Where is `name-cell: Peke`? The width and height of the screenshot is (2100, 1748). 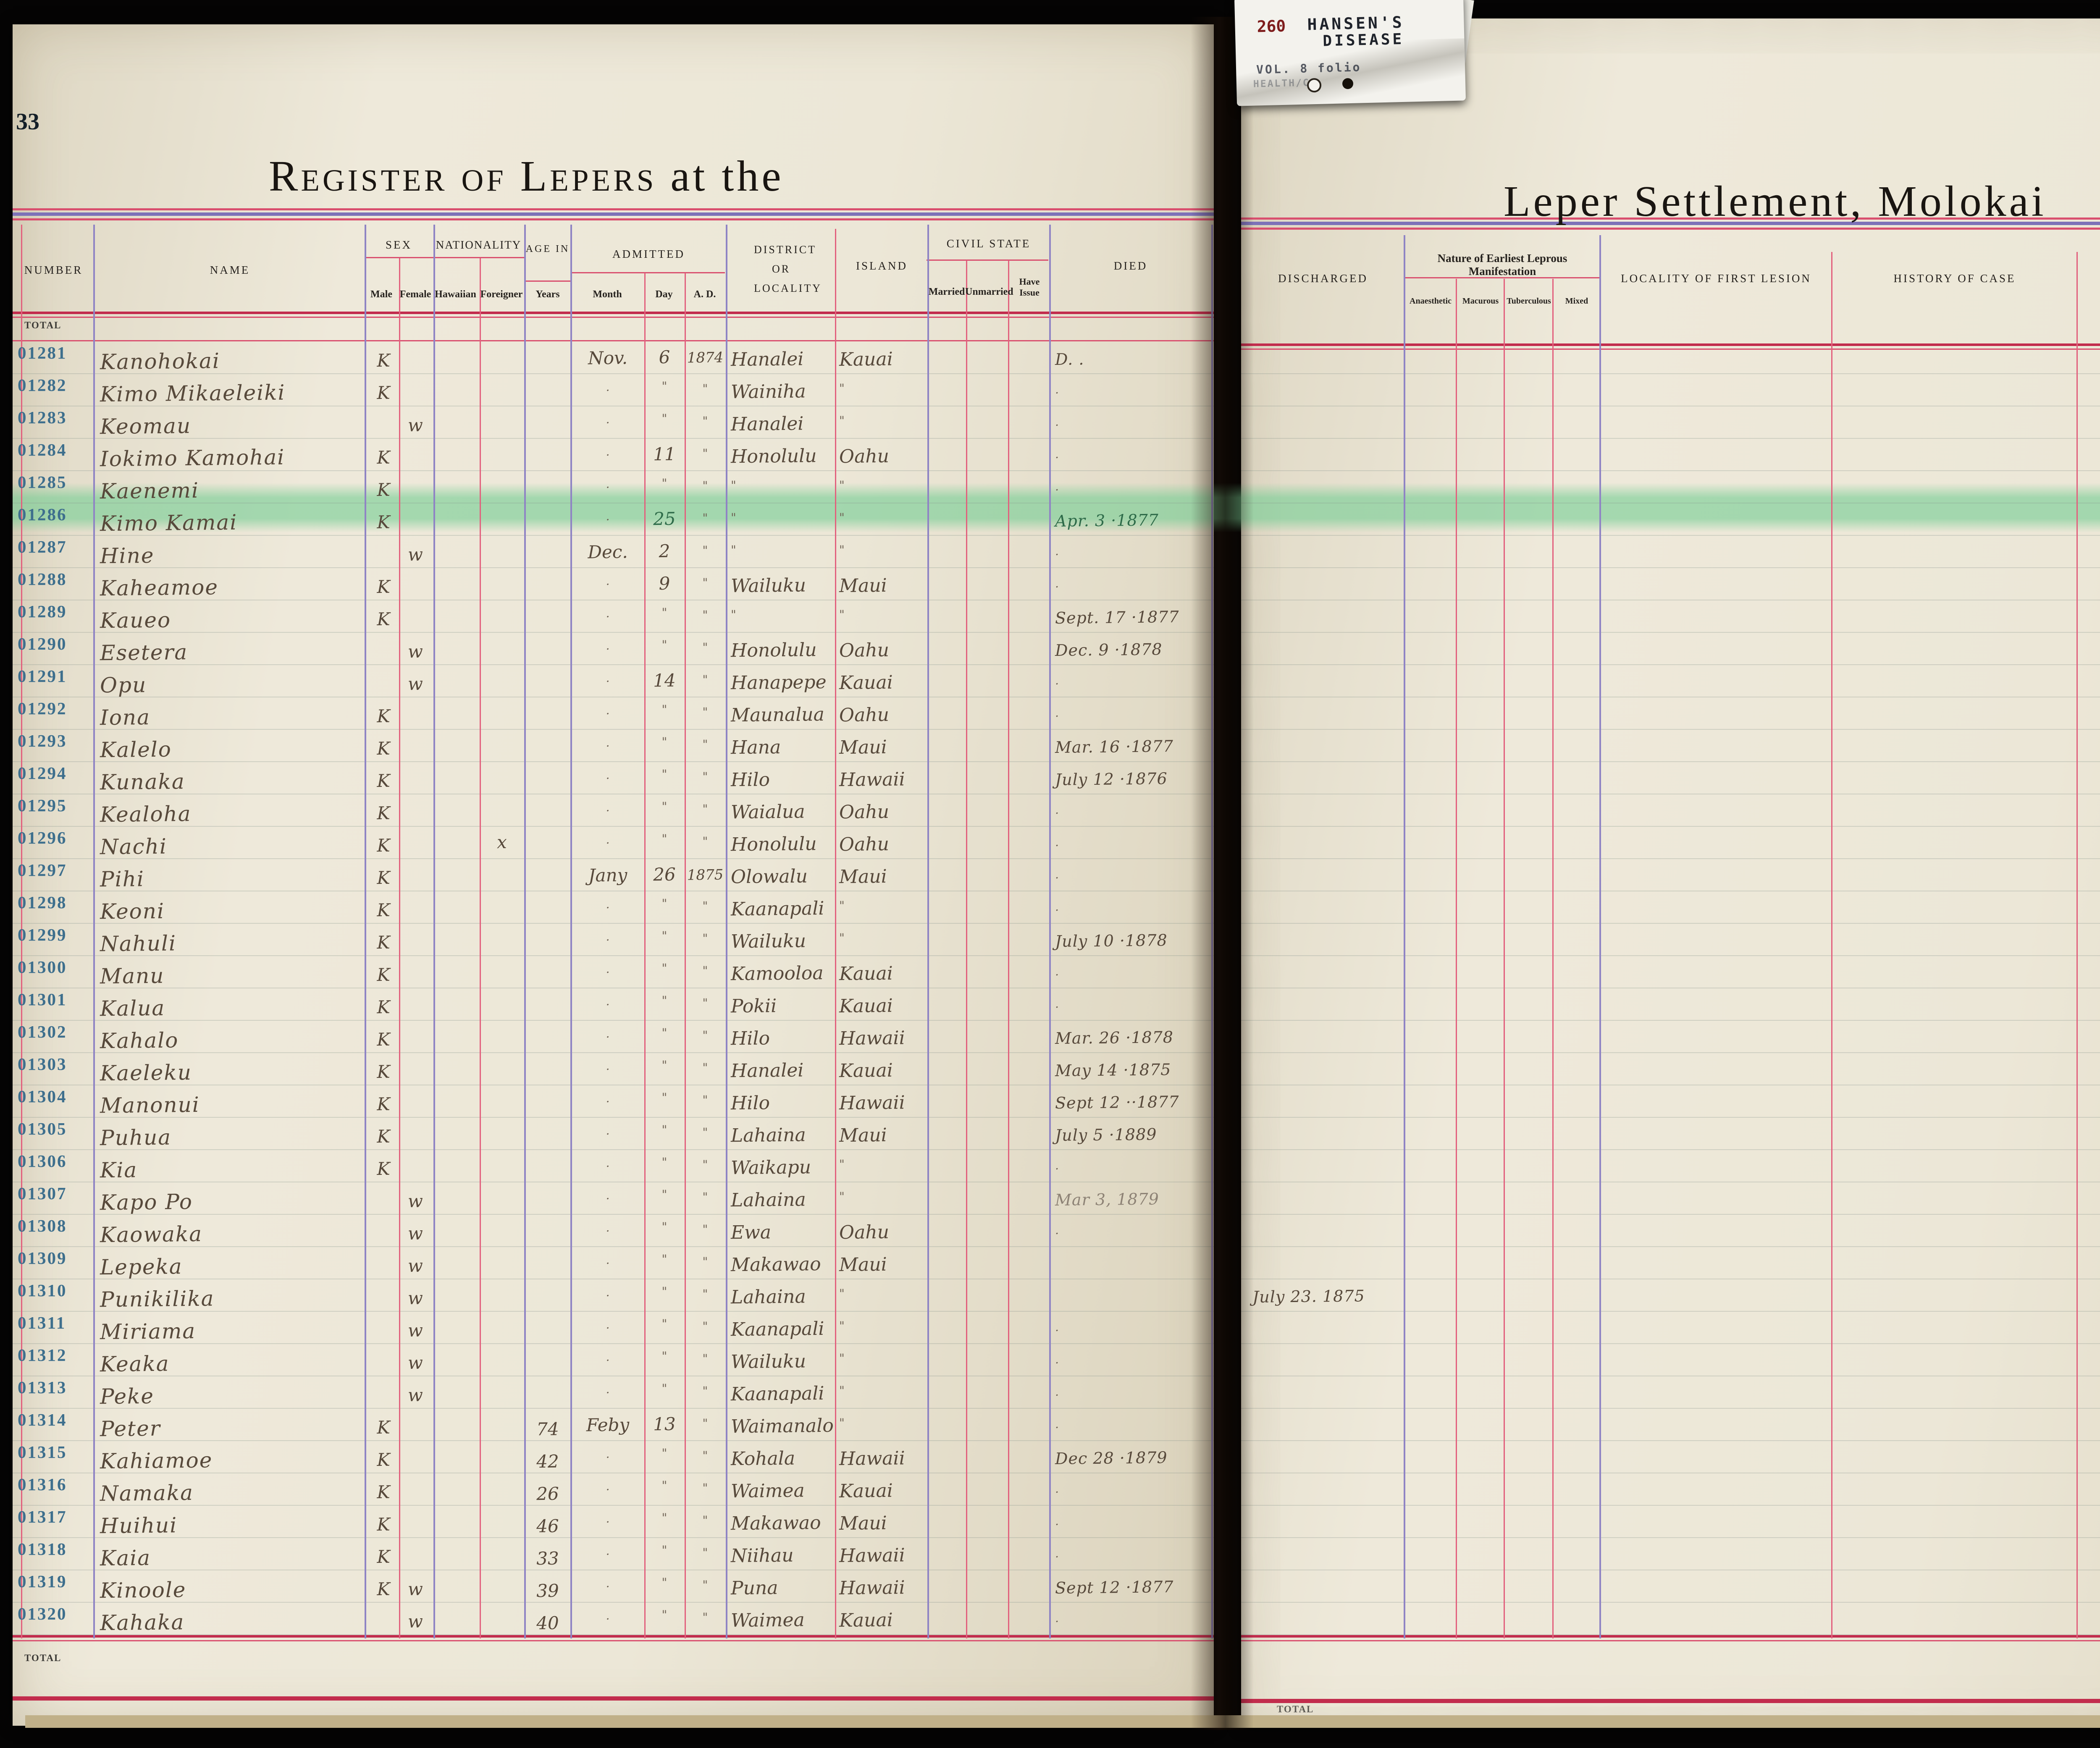
name-cell: Peke is located at coordinates (127, 1397).